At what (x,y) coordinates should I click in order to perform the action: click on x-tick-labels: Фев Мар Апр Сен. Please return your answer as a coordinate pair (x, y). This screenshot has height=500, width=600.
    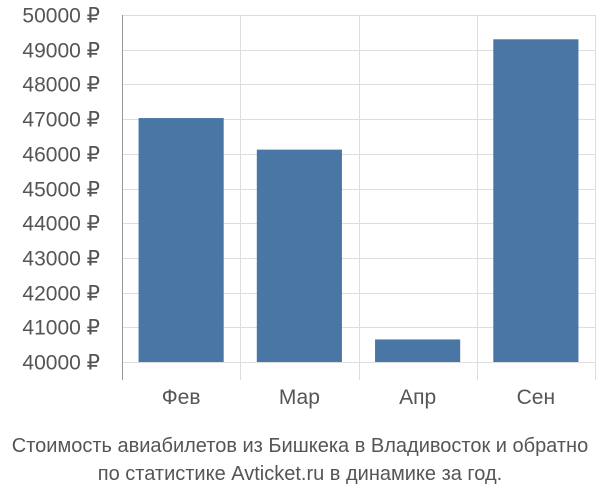
    Looking at the image, I should click on (358, 397).